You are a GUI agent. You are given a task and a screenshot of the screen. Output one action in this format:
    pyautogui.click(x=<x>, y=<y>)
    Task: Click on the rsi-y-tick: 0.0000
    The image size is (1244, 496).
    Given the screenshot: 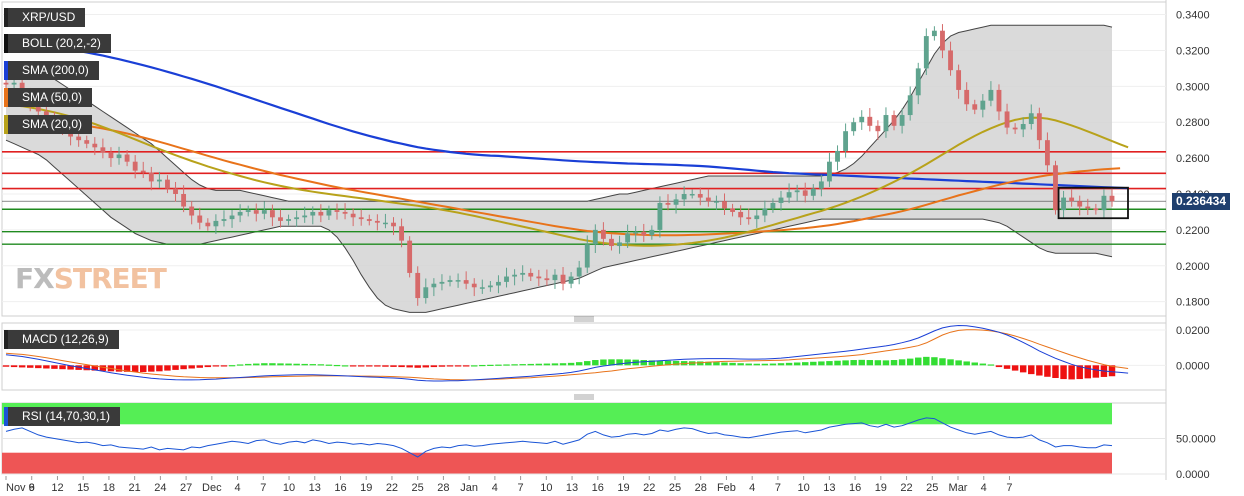 What is the action you would take?
    pyautogui.click(x=1193, y=475)
    